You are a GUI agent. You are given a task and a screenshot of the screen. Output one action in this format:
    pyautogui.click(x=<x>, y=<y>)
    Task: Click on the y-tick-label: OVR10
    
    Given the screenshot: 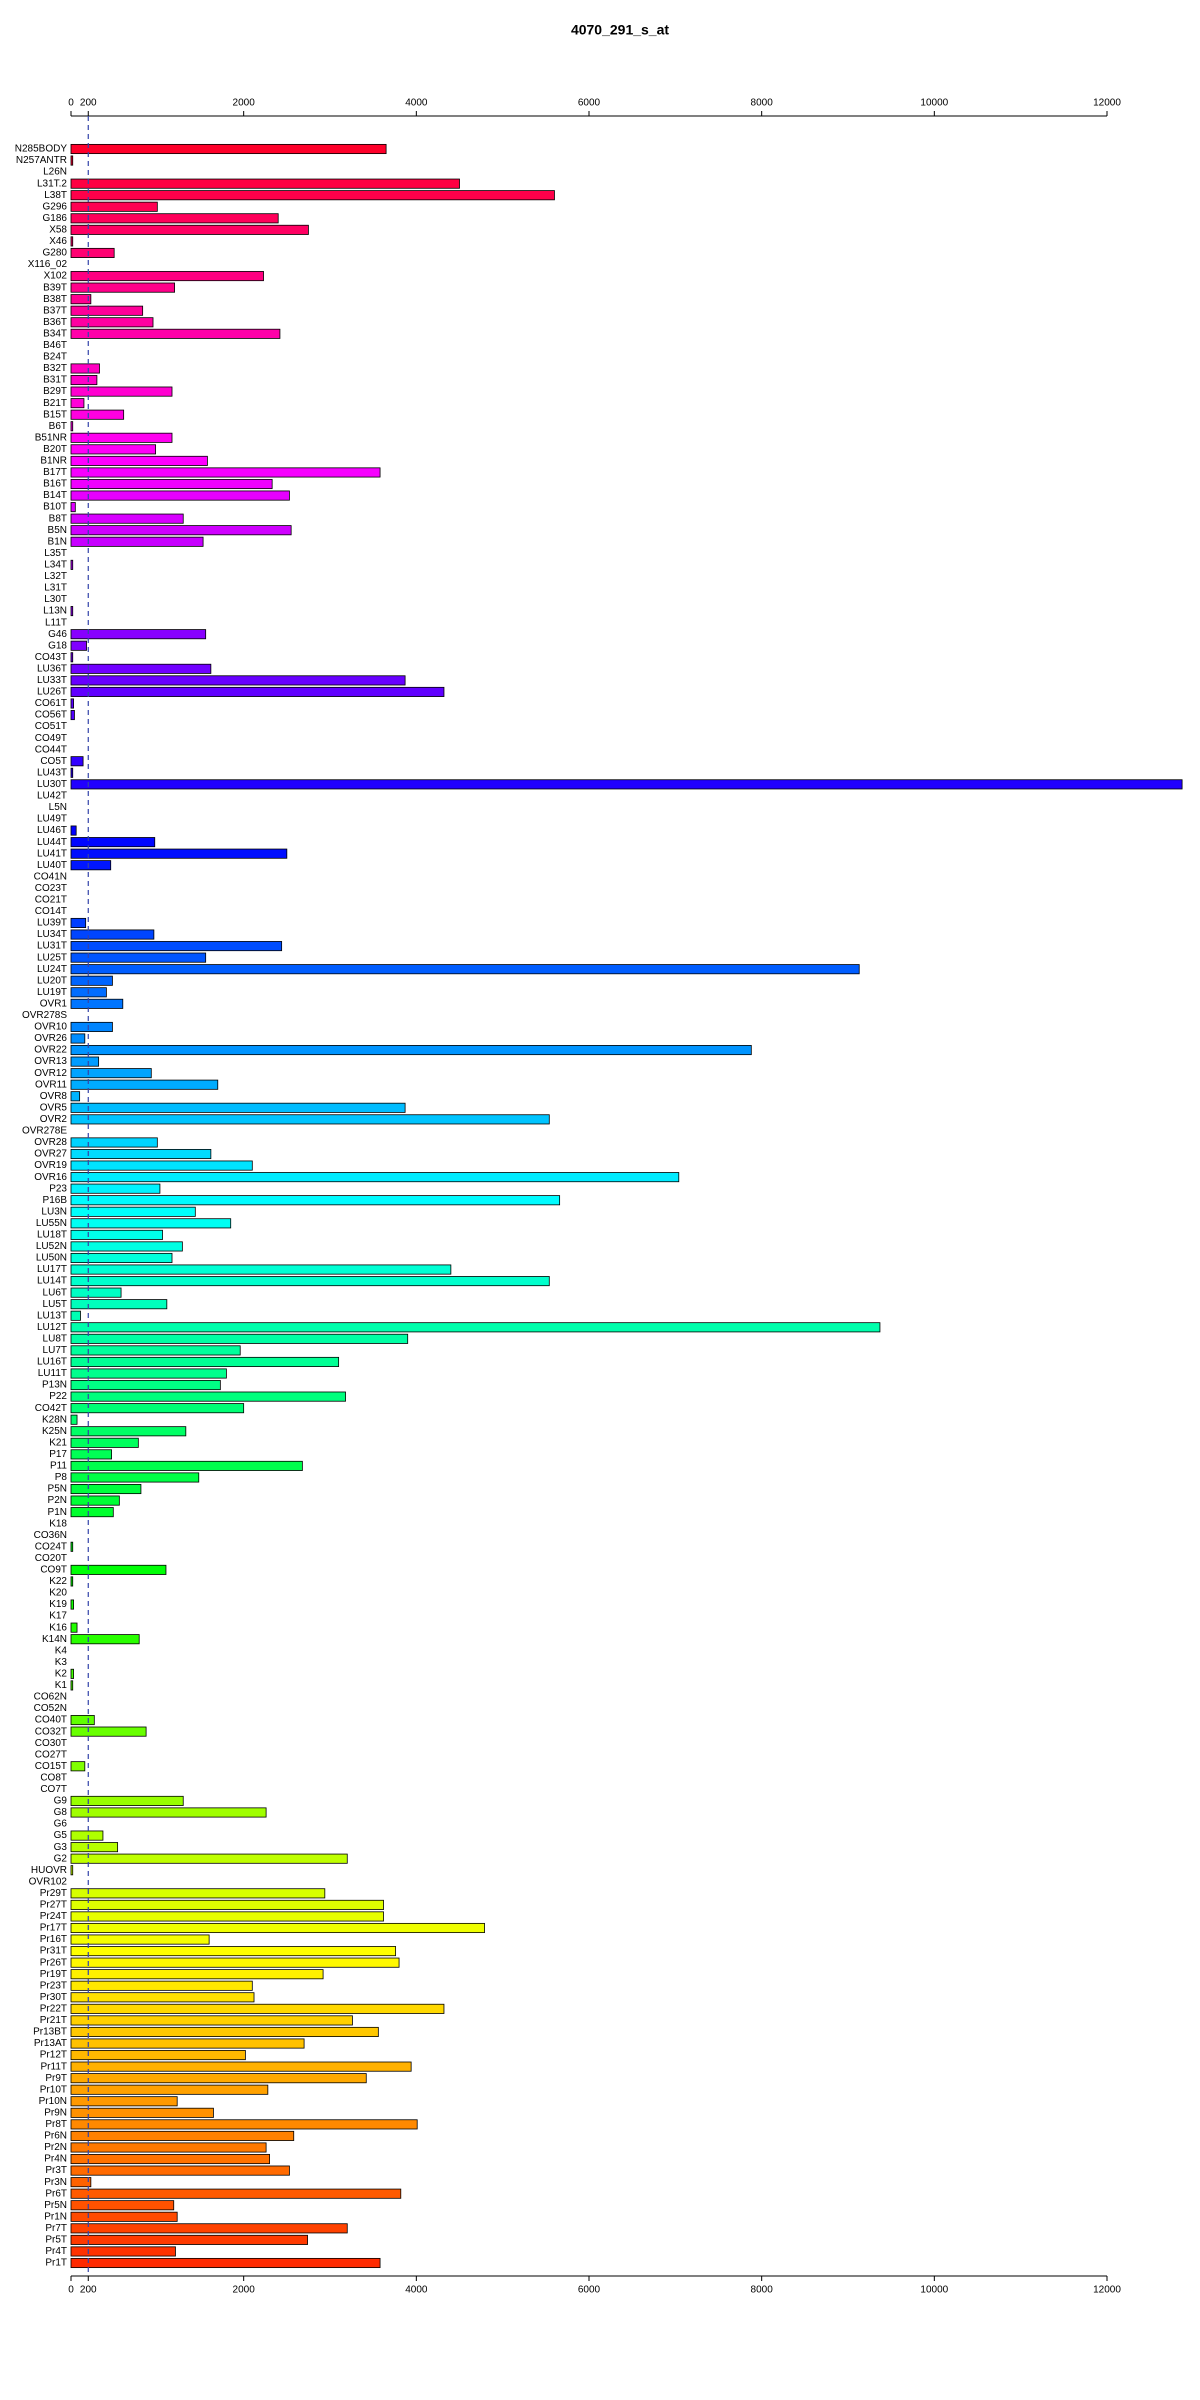 What is the action you would take?
    pyautogui.click(x=50, y=1027)
    